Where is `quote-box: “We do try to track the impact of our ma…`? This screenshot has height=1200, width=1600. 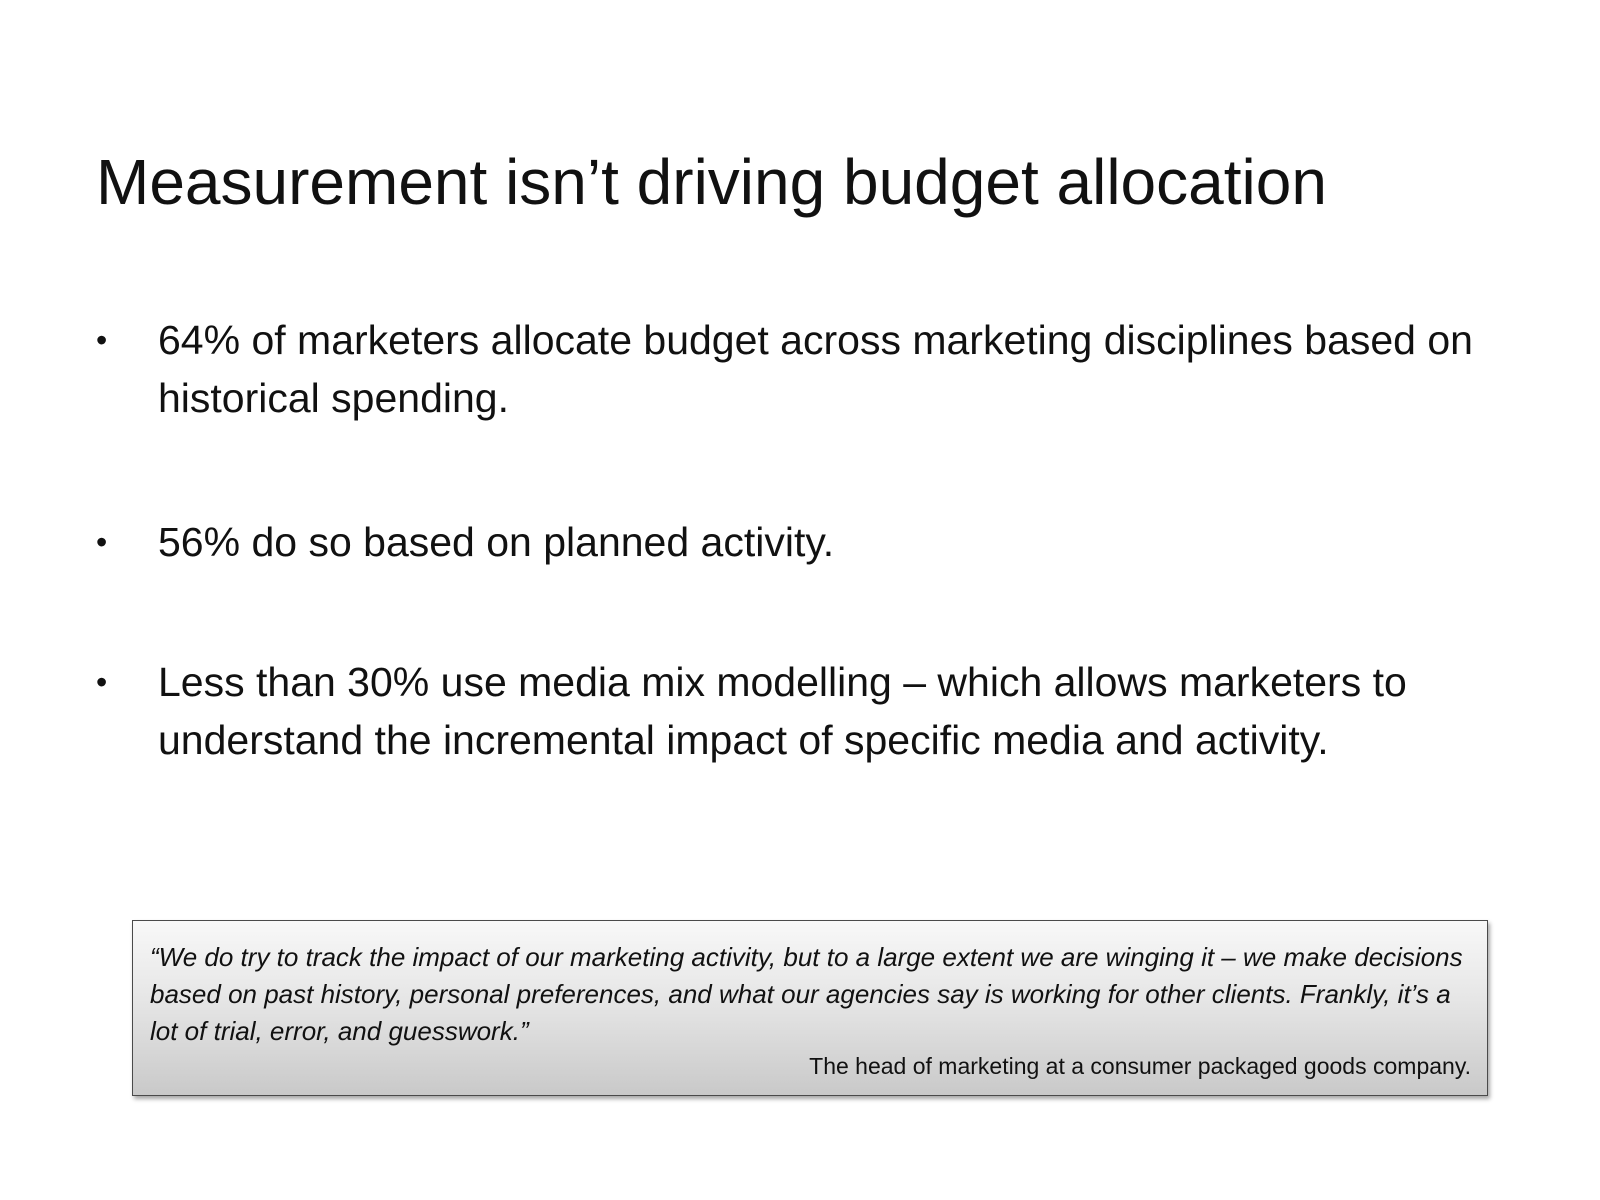 quote-box: “We do try to track the impact of our ma… is located at coordinates (810, 1008).